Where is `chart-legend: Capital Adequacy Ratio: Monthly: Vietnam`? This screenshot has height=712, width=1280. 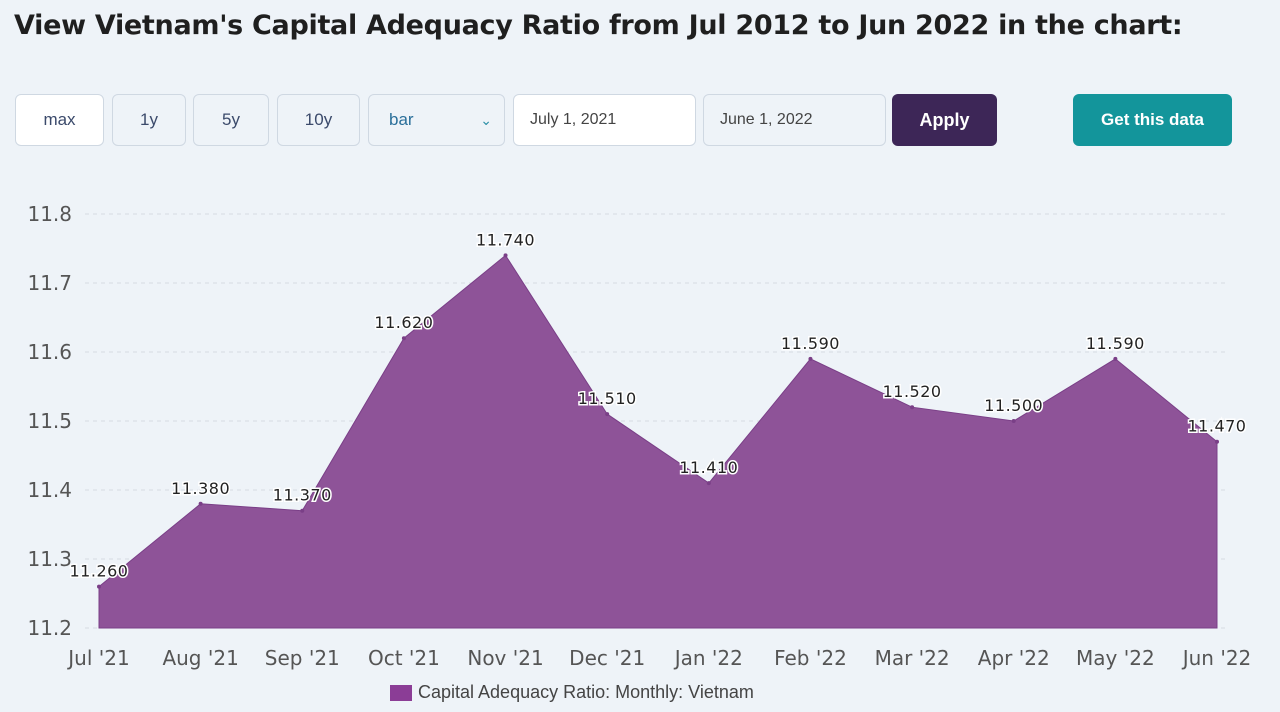 chart-legend: Capital Adequacy Ratio: Monthly: Vietnam is located at coordinates (572, 692).